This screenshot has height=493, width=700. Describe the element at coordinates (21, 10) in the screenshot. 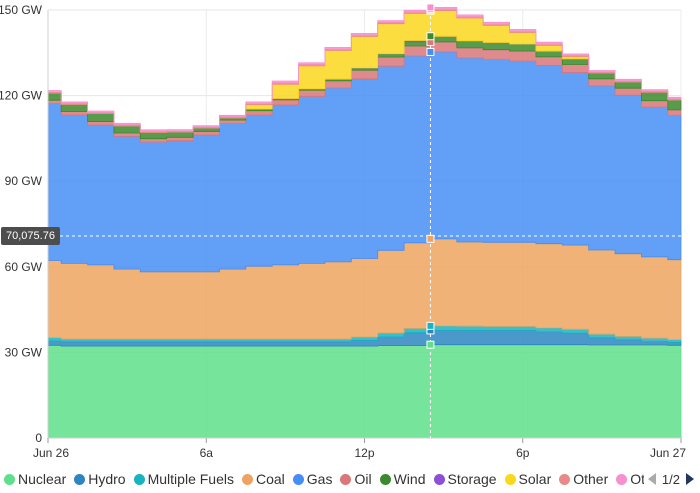

I see `y-tick-label: 150 GW` at that location.